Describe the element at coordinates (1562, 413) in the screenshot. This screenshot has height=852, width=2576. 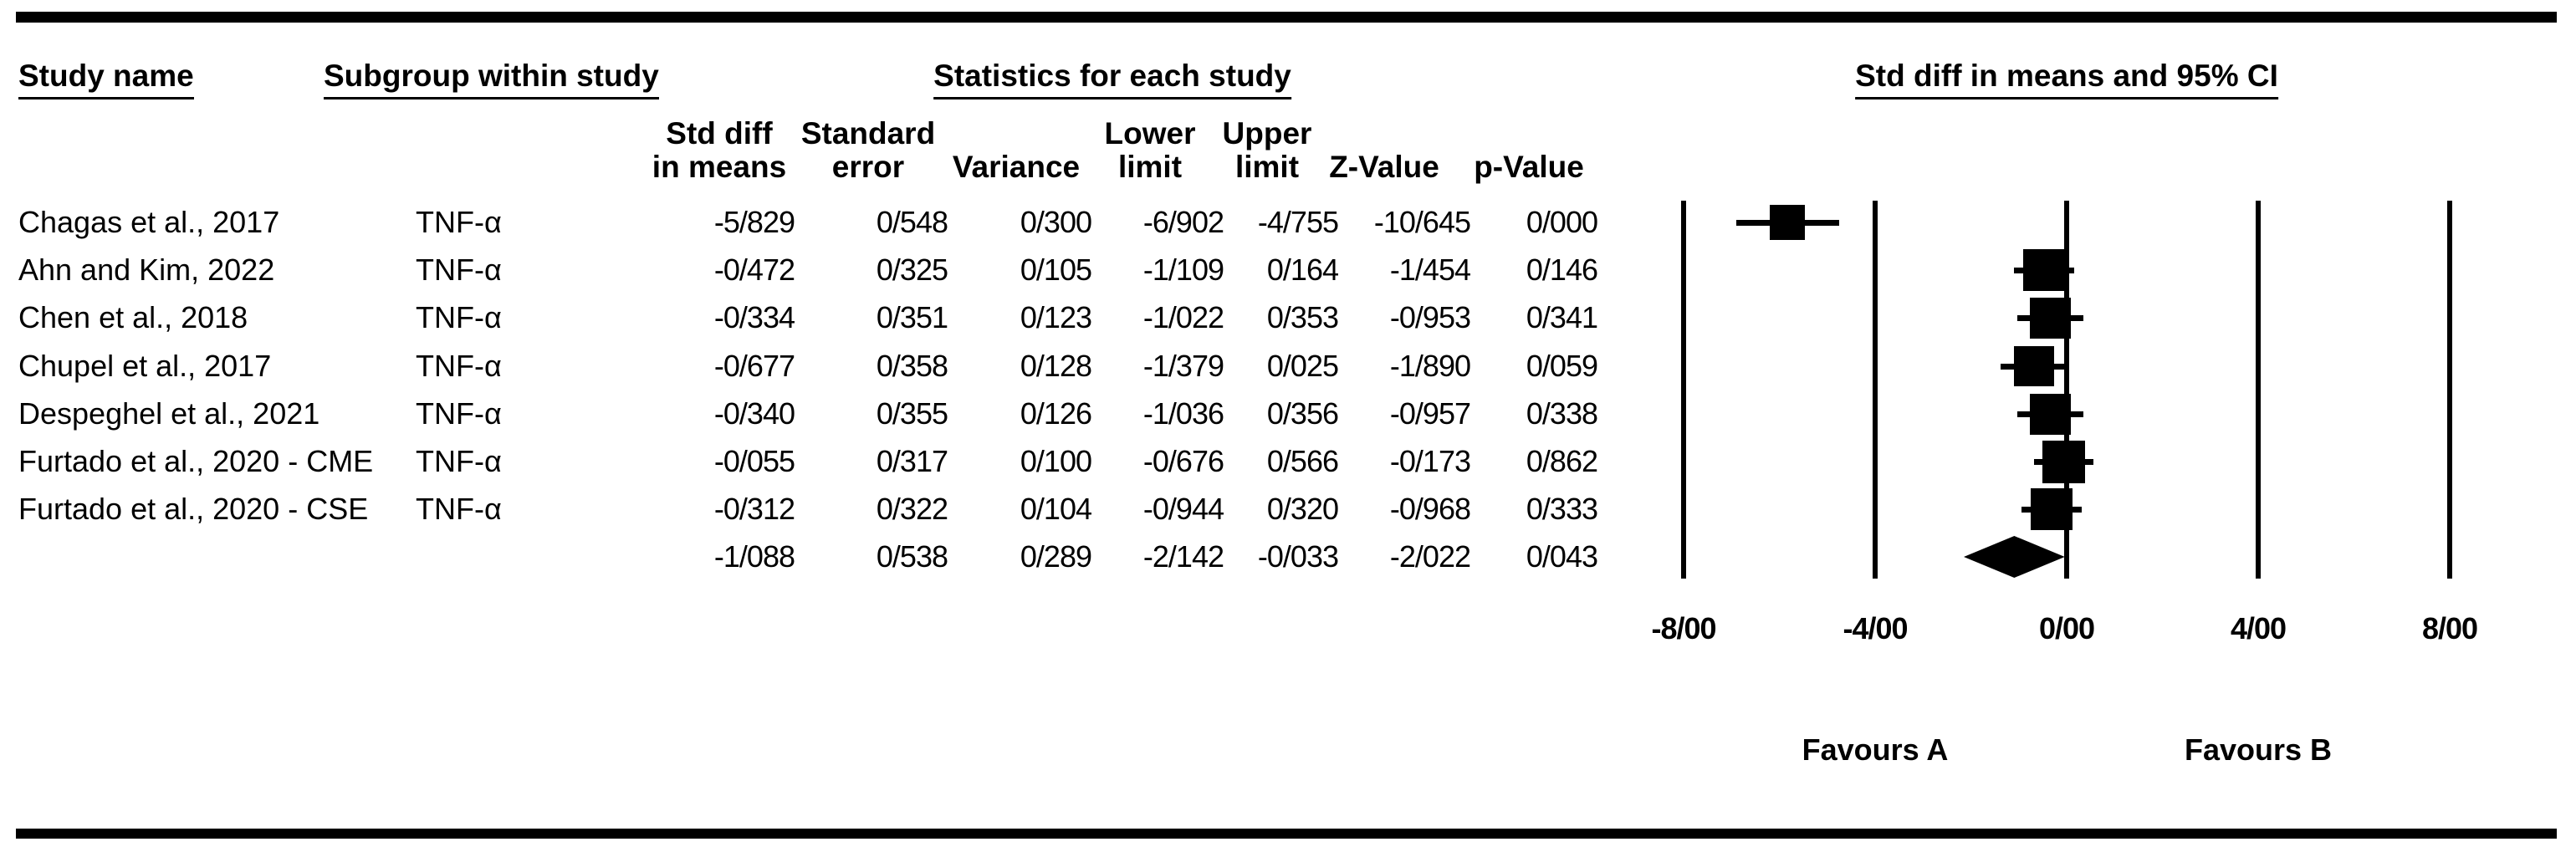
I see `stat-cell: 0/338` at that location.